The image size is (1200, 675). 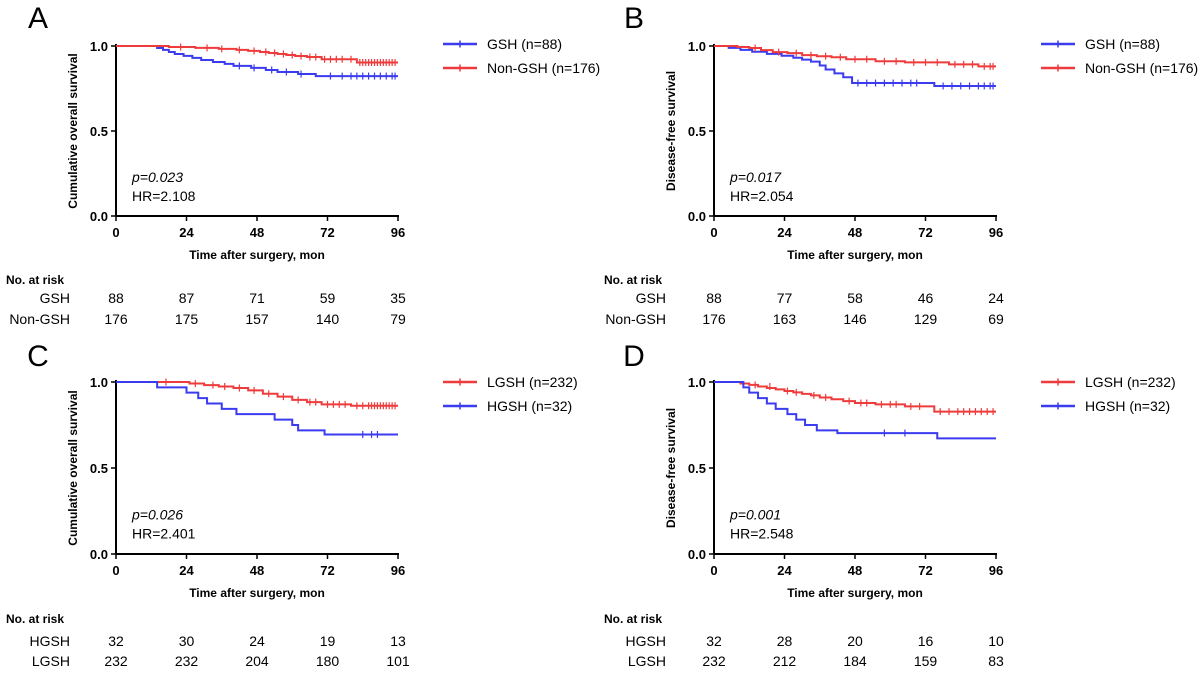 I want to click on risk-value: 19, so click(x=328, y=641).